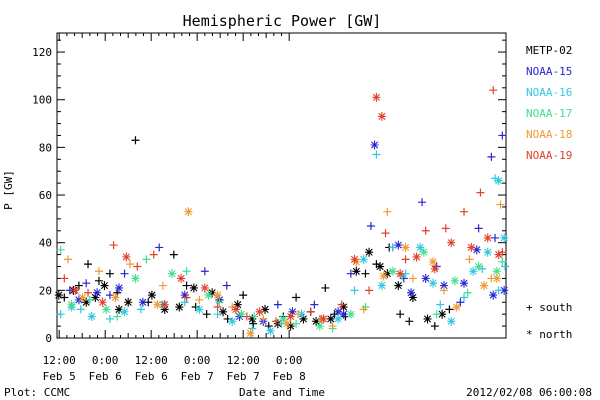  I want to click on y-tick-label: 20, so click(45, 290).